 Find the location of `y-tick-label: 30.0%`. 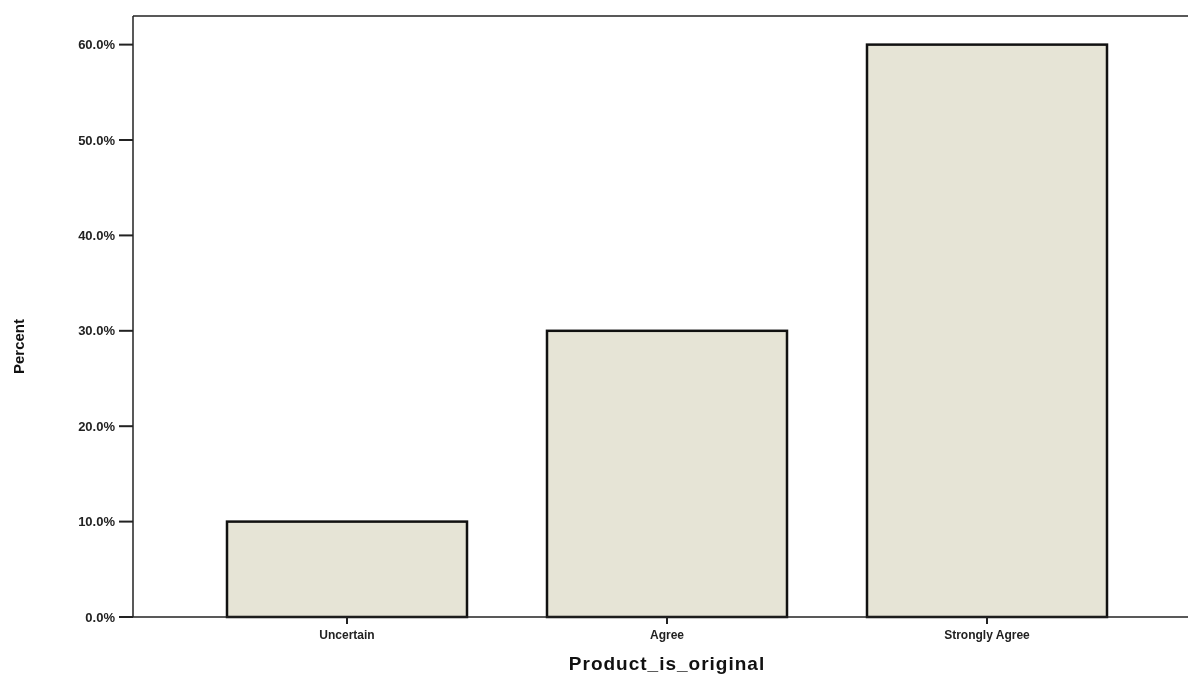

y-tick-label: 30.0% is located at coordinates (97, 331).